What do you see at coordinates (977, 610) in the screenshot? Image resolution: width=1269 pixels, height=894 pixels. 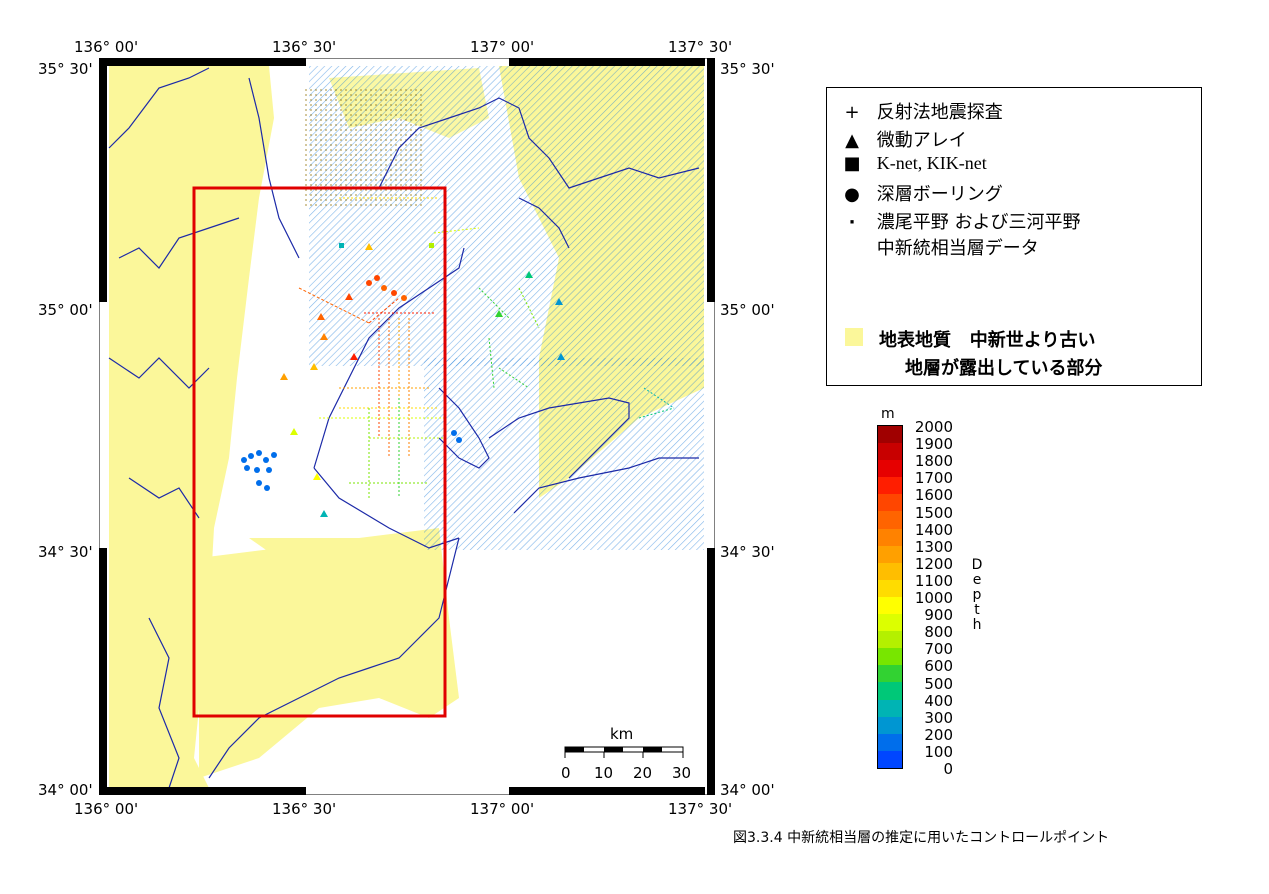 I see `colorbar-title-letter: t` at bounding box center [977, 610].